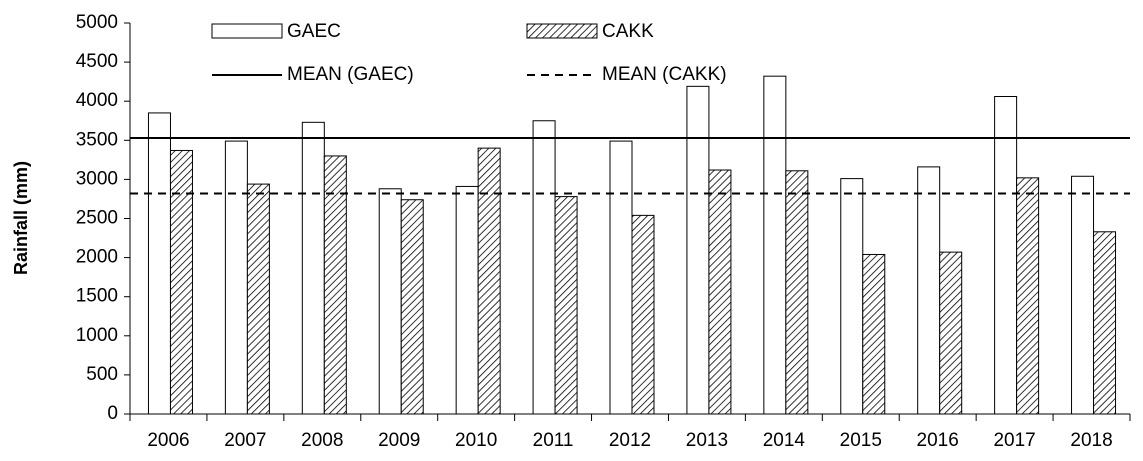  What do you see at coordinates (97, 100) in the screenshot?
I see `y-tick-label: 4000` at bounding box center [97, 100].